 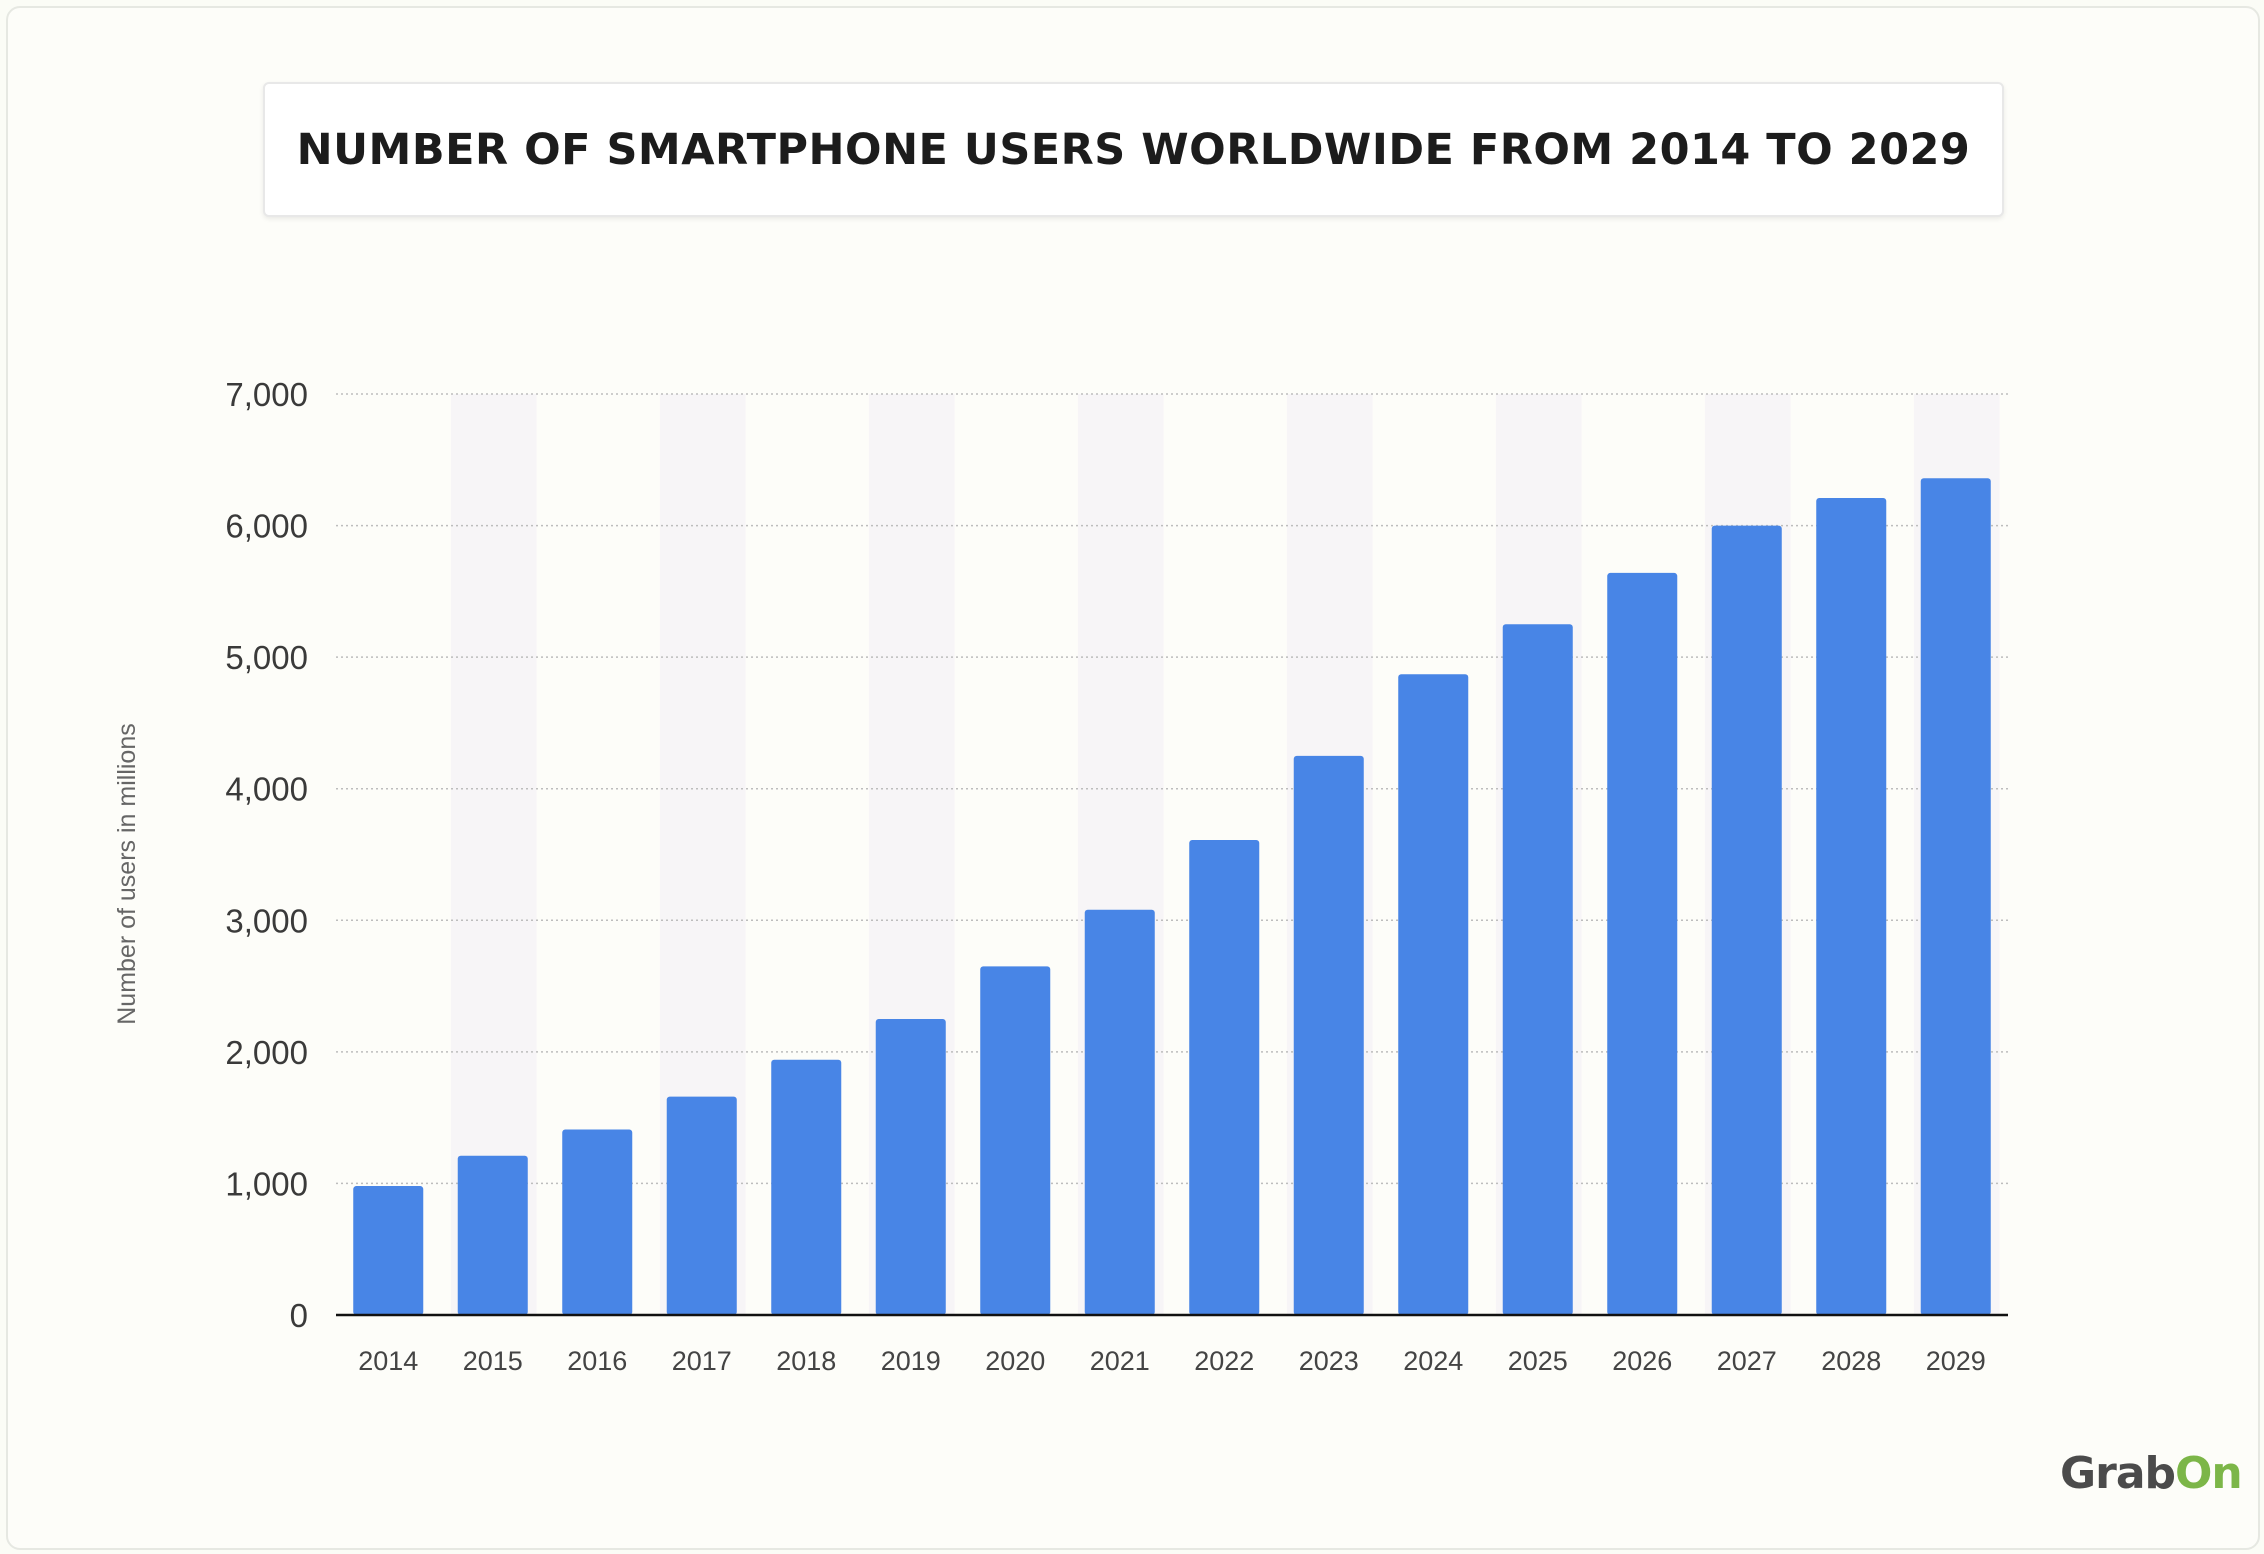 I want to click on x-tick-label: 2028, so click(x=1851, y=1361).